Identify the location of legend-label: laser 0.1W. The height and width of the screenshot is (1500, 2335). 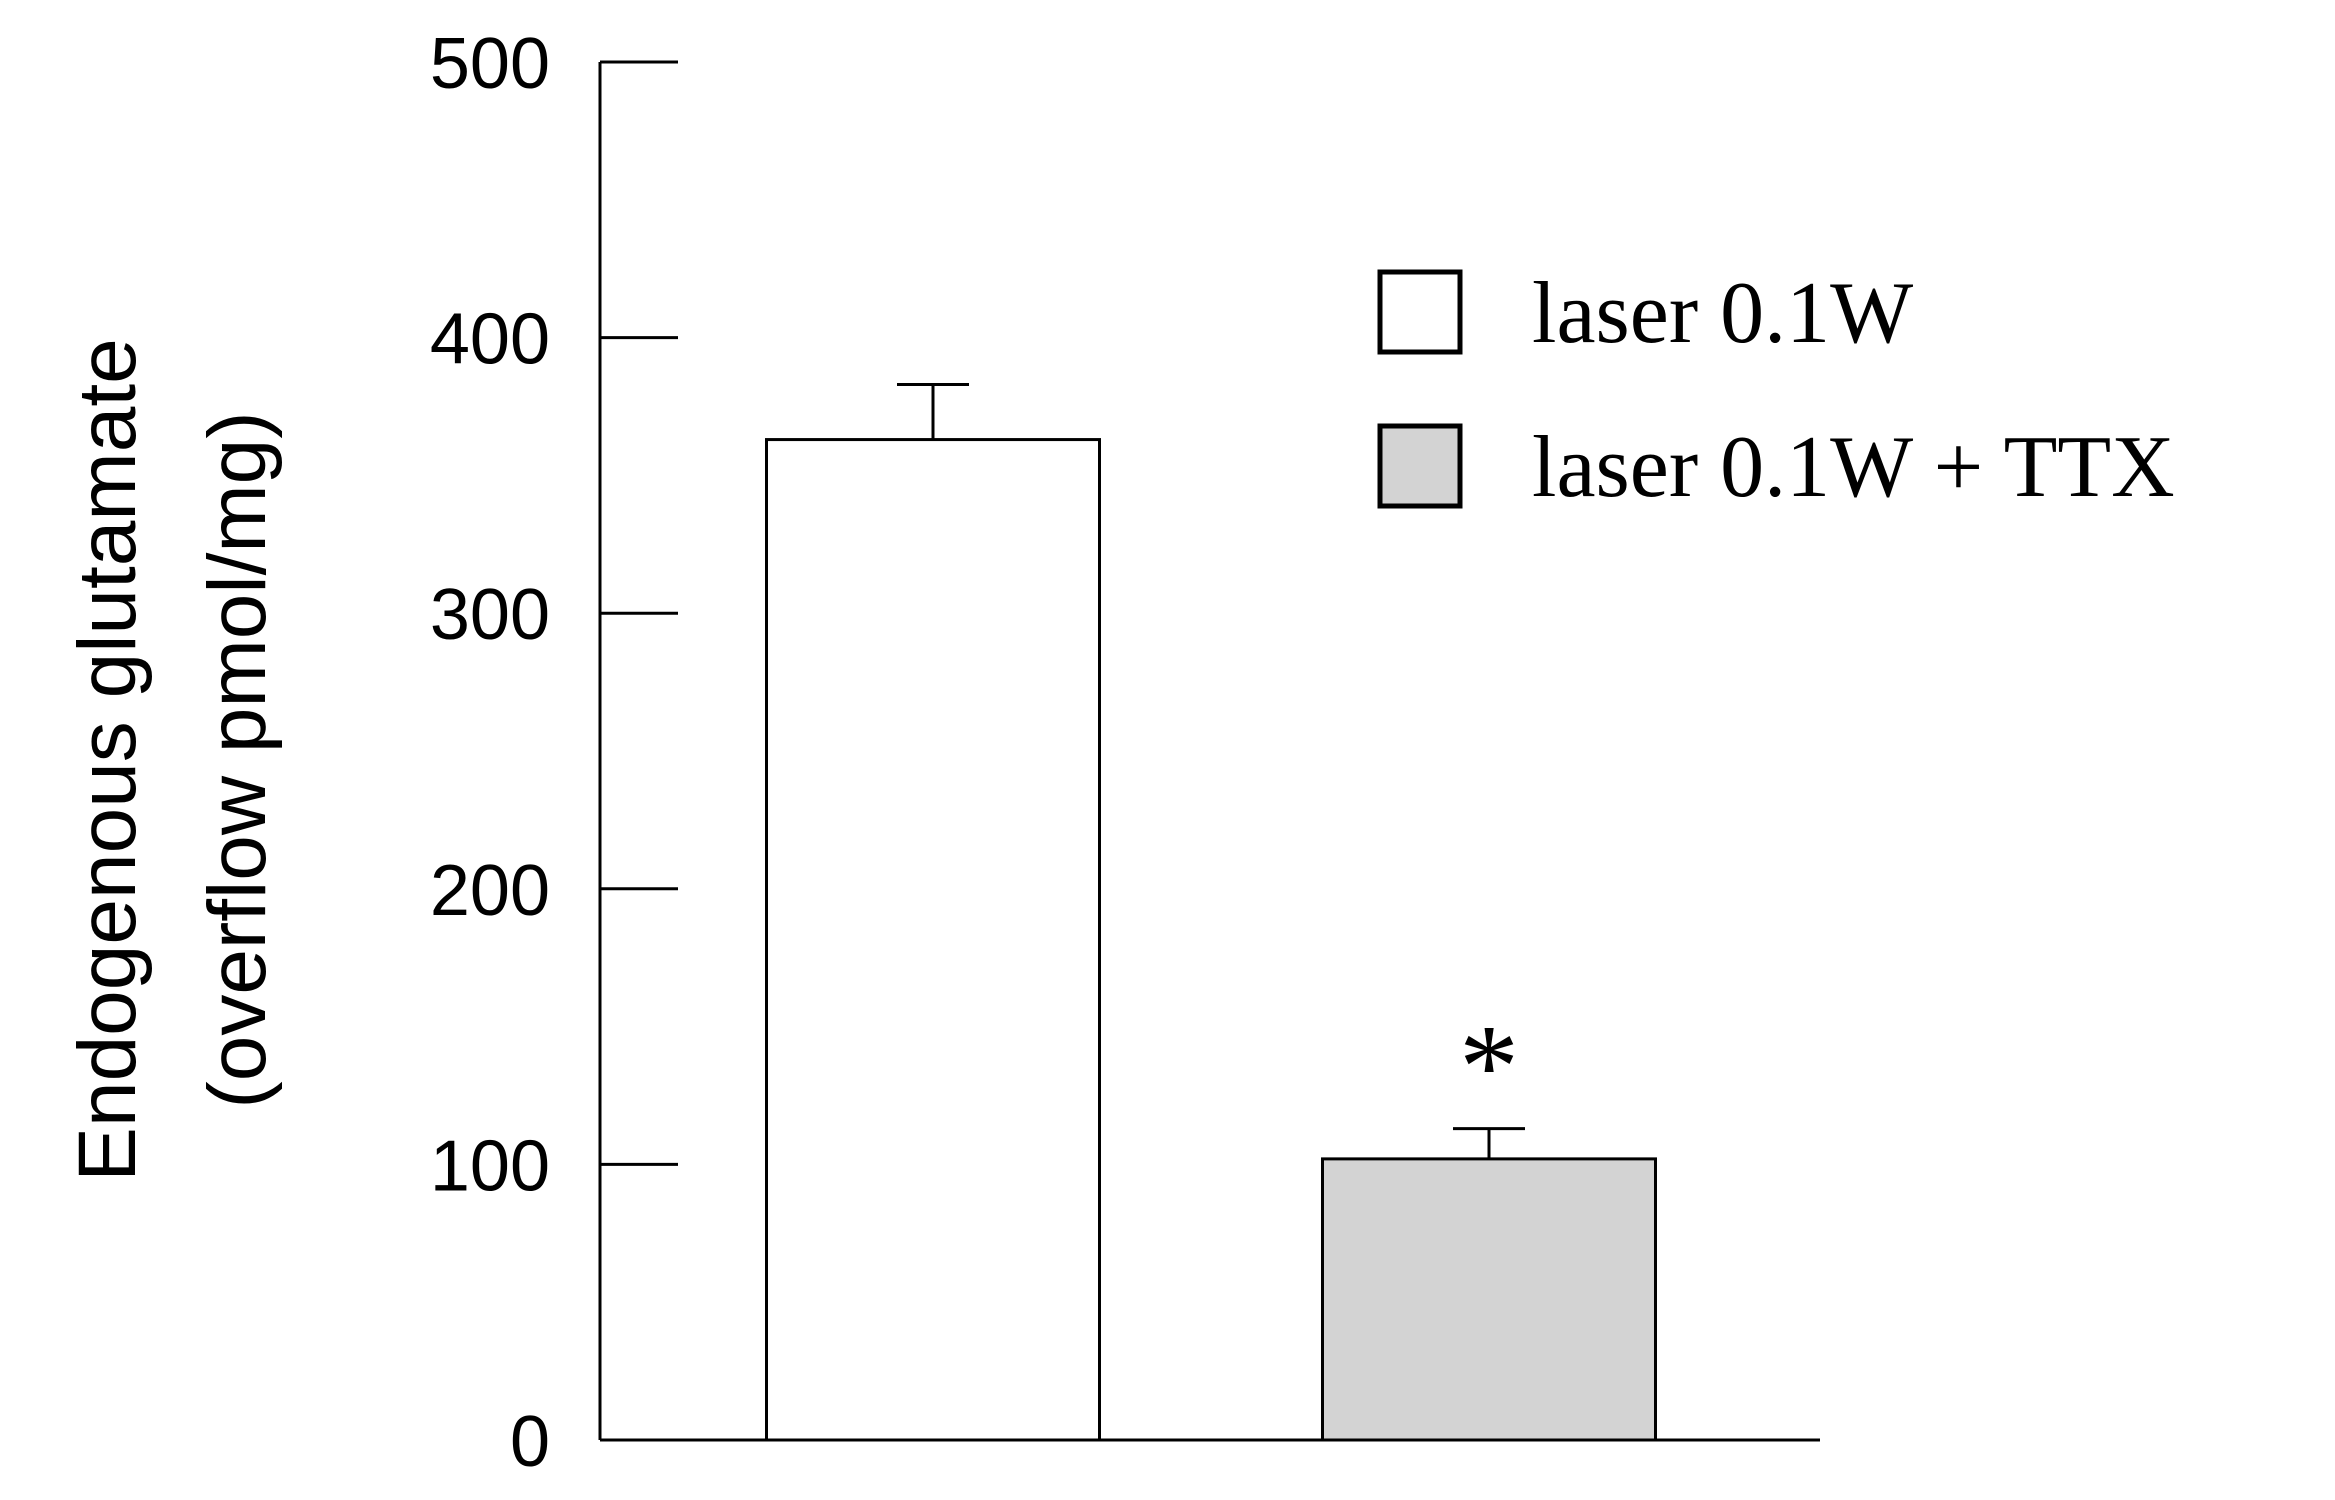
(1722, 313).